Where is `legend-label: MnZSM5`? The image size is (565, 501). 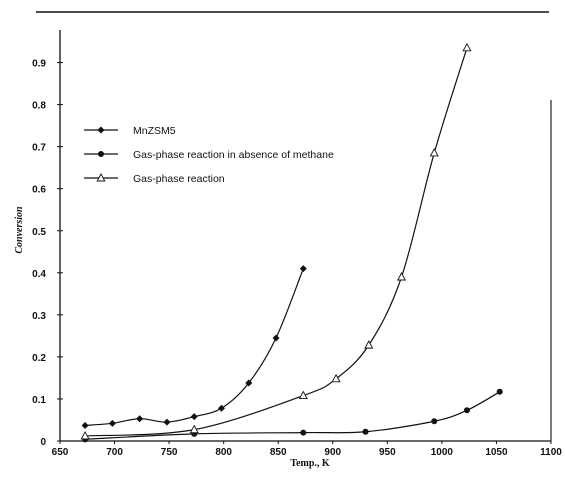 legend-label: MnZSM5 is located at coordinates (154, 131).